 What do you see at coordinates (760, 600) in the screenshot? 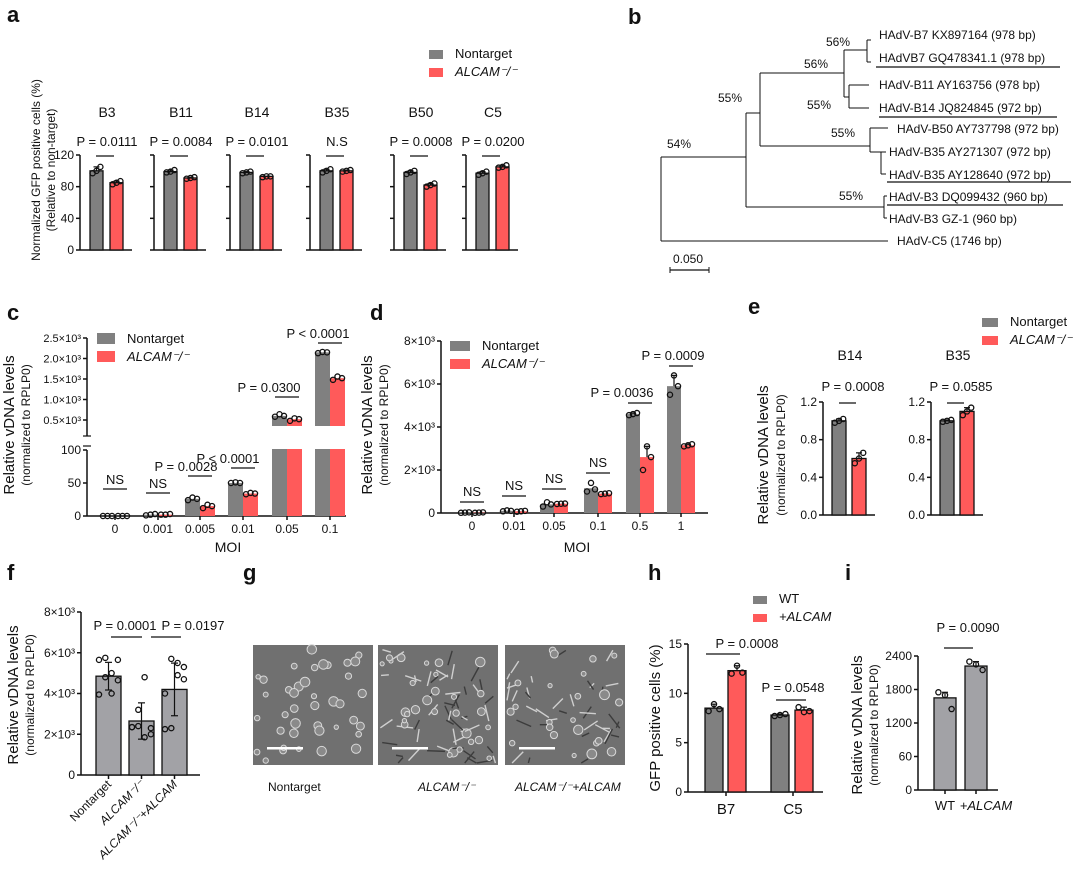
I see `panel-h-legend-swatch-gray` at bounding box center [760, 600].